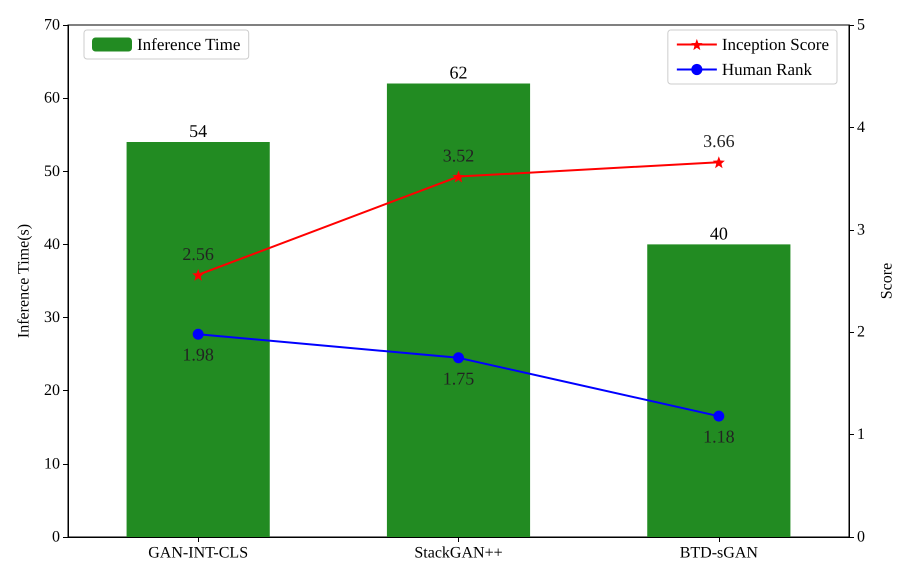 This screenshot has width=905, height=565. I want to click on legend-label: Human Rank, so click(767, 69).